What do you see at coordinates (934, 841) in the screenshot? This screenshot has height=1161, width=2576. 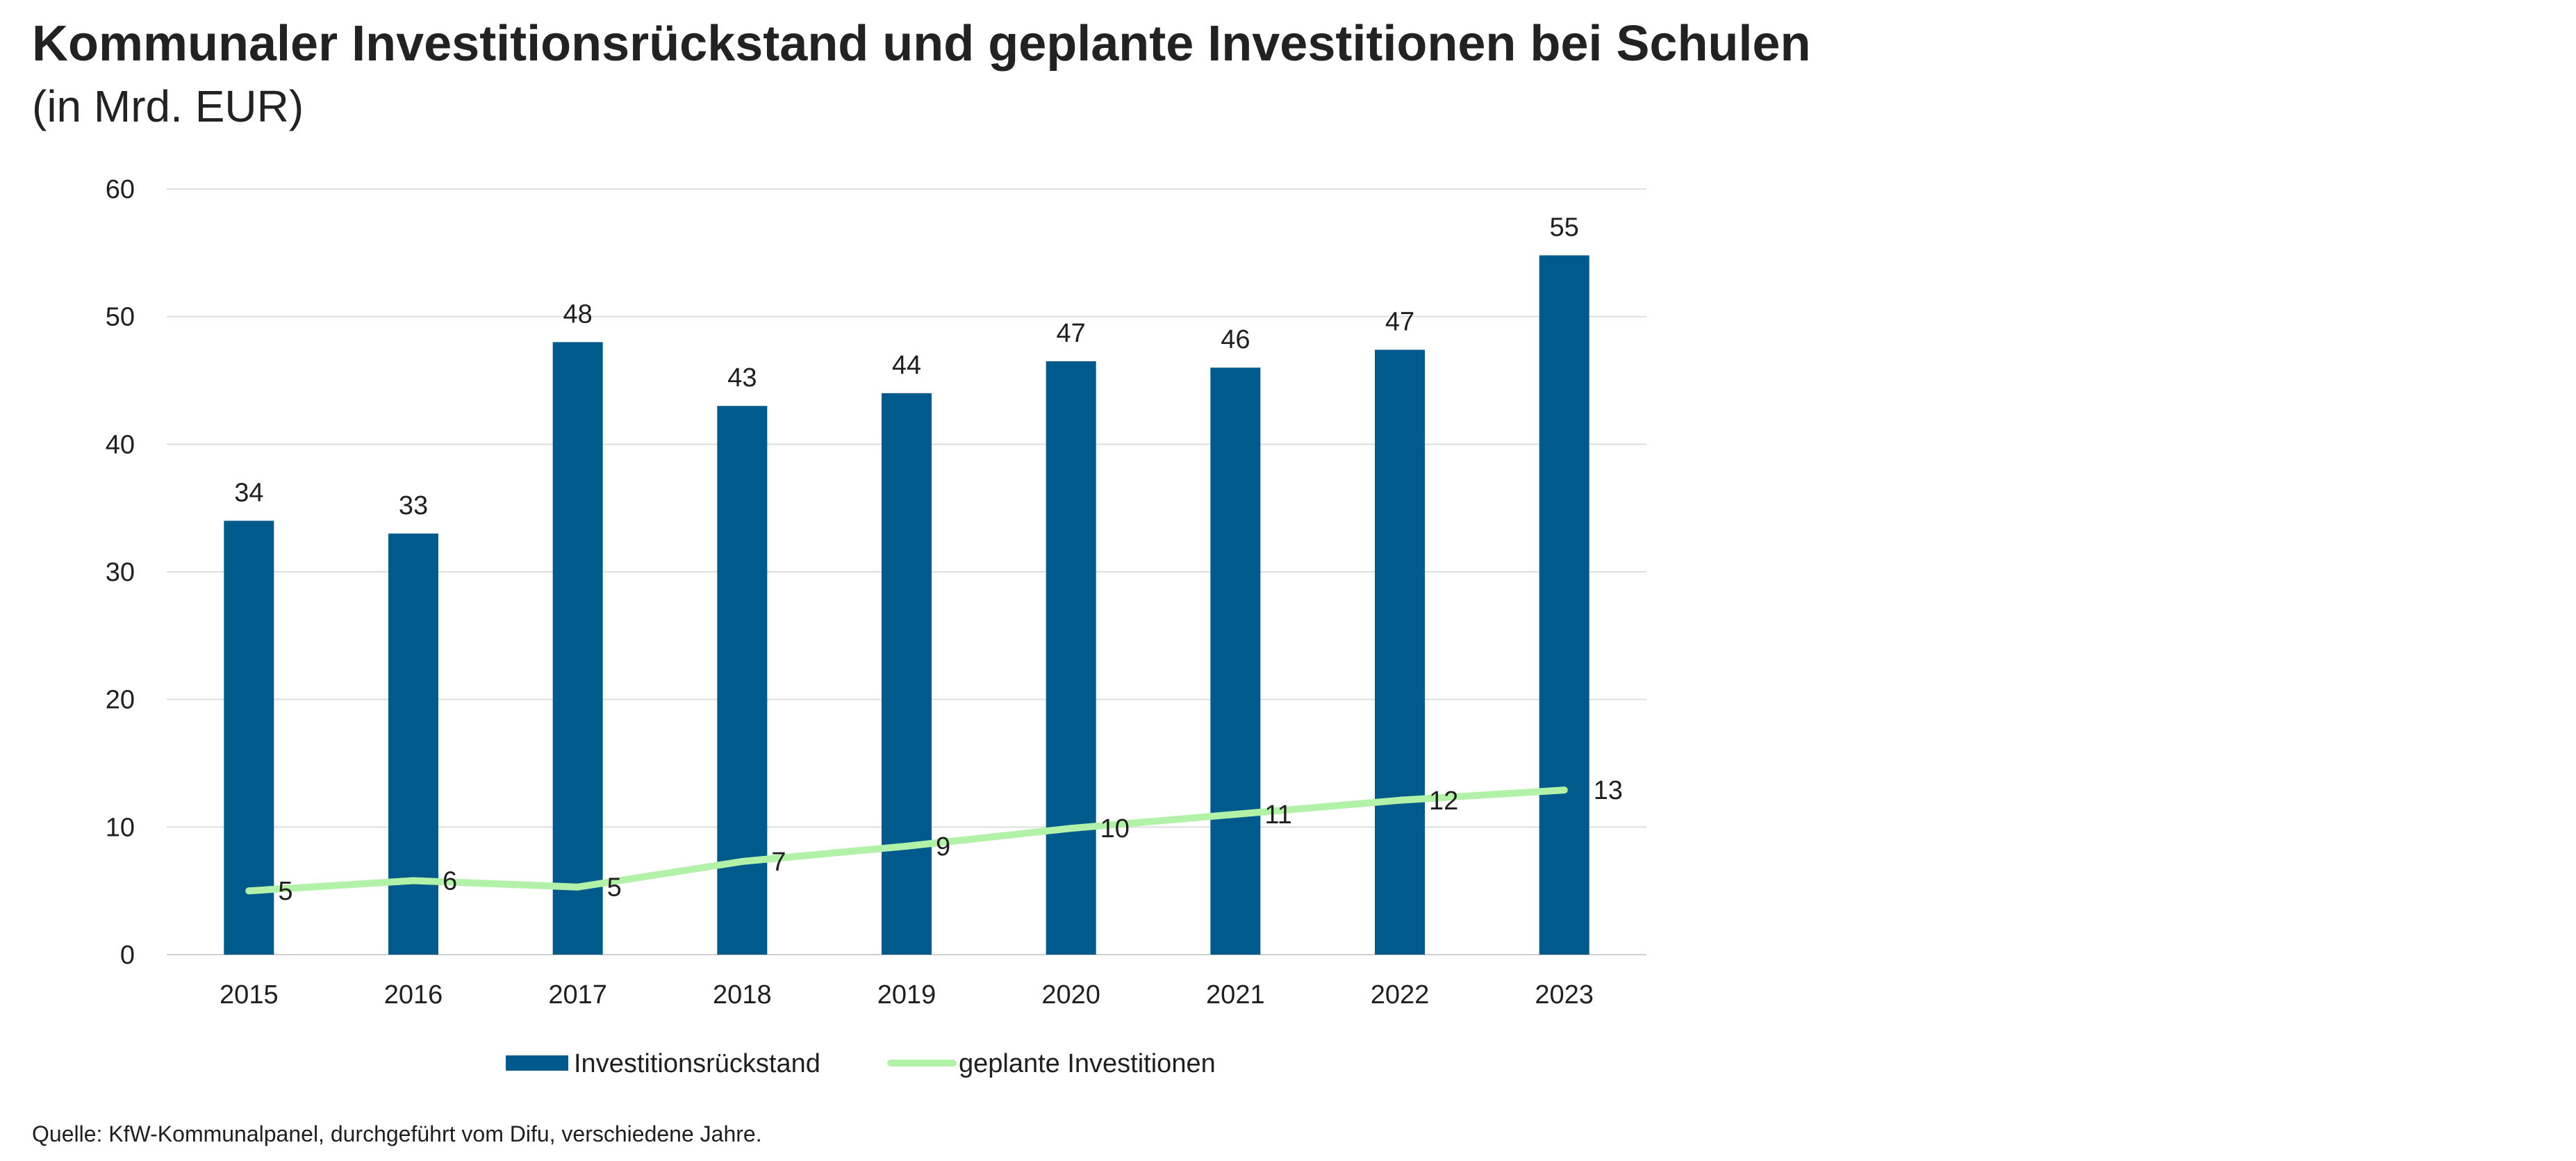 I see `line-series: 5 6 5 7 9 10 11 12 13` at bounding box center [934, 841].